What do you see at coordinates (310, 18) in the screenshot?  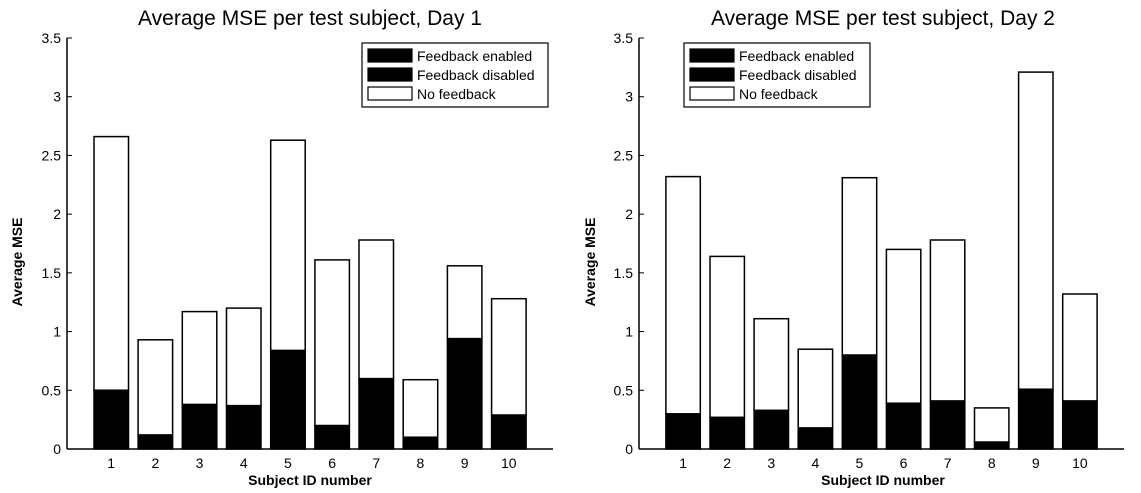 I see `chart-title: Average MSE per test subject, Day 1` at bounding box center [310, 18].